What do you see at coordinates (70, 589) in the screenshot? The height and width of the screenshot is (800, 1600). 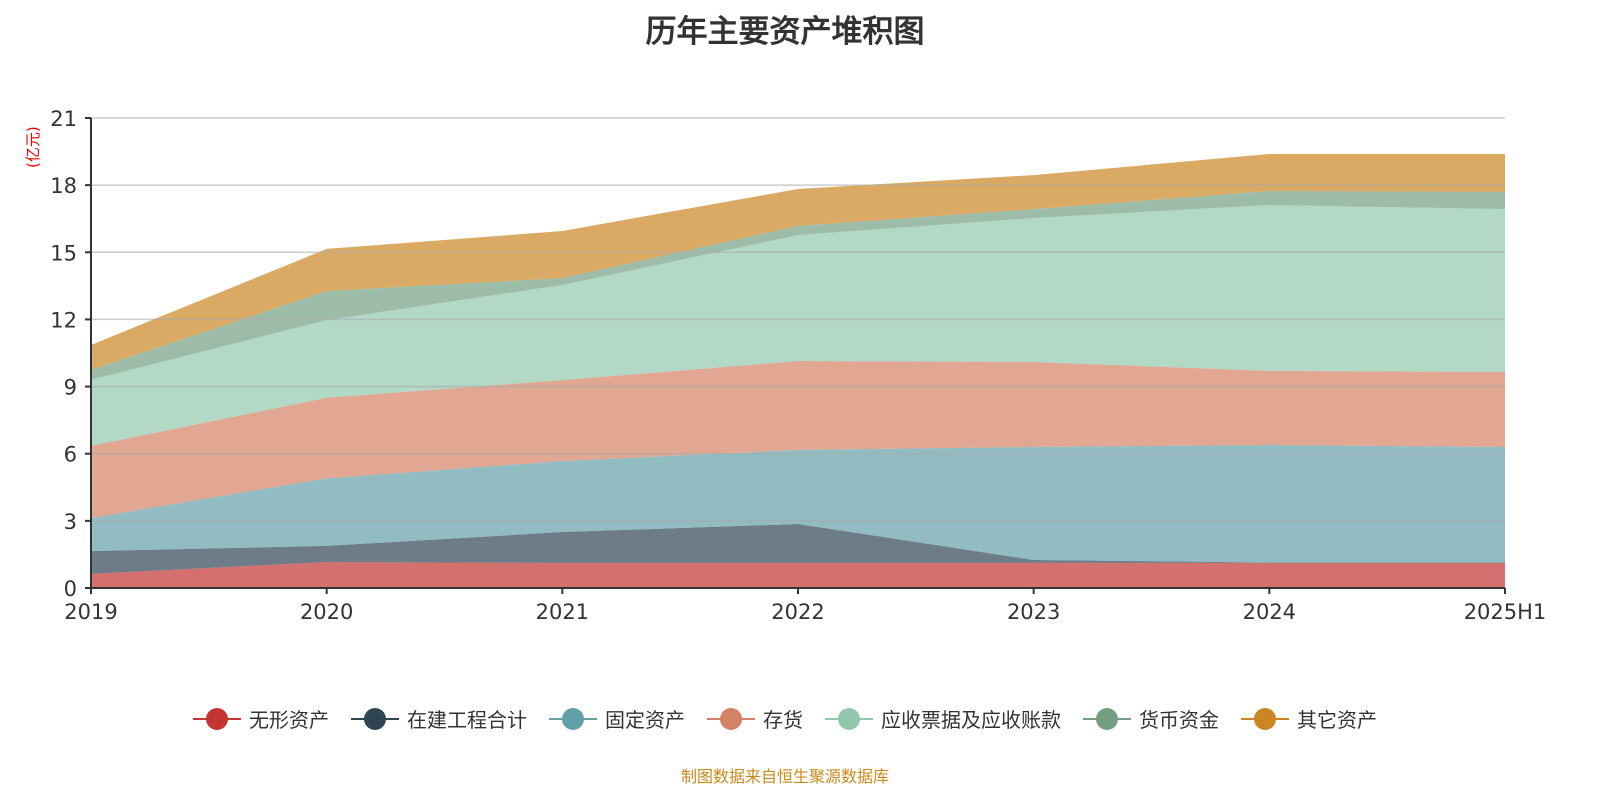 I see `y-tick-label: 0` at bounding box center [70, 589].